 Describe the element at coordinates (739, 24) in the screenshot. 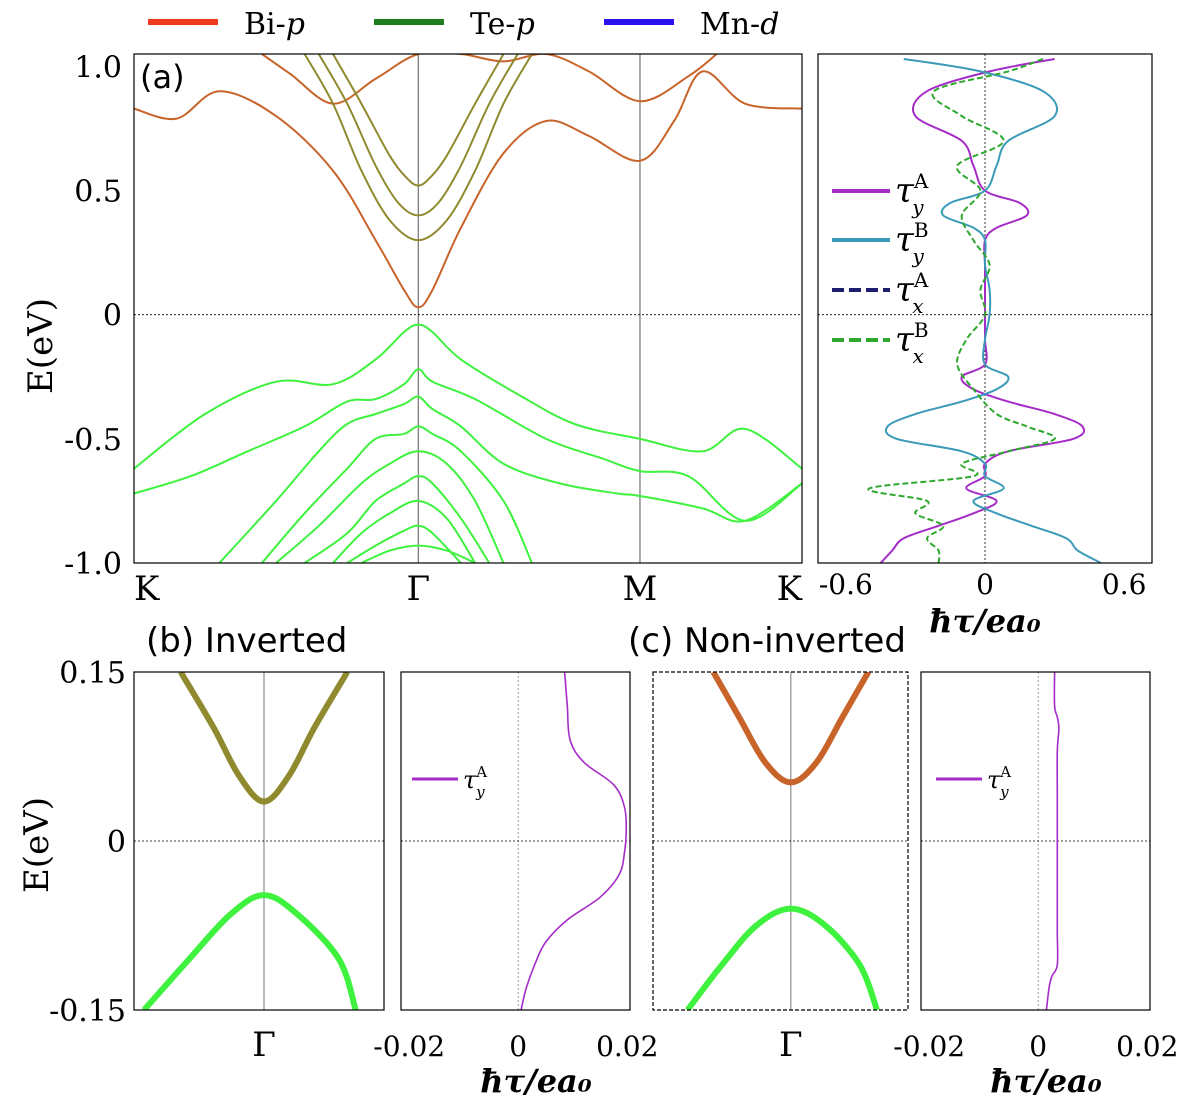

I see `legend-label-mn-d: Mn-d` at that location.